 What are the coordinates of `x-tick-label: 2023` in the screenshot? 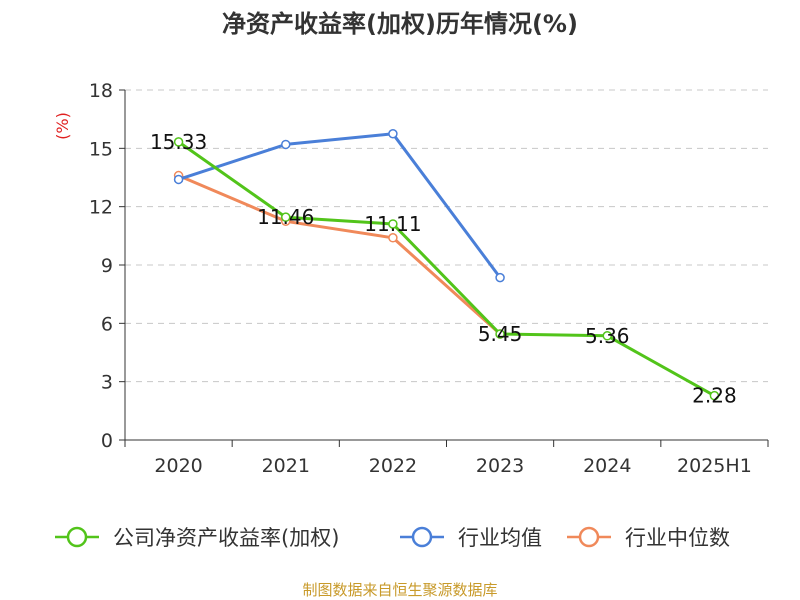 It's located at (500, 466).